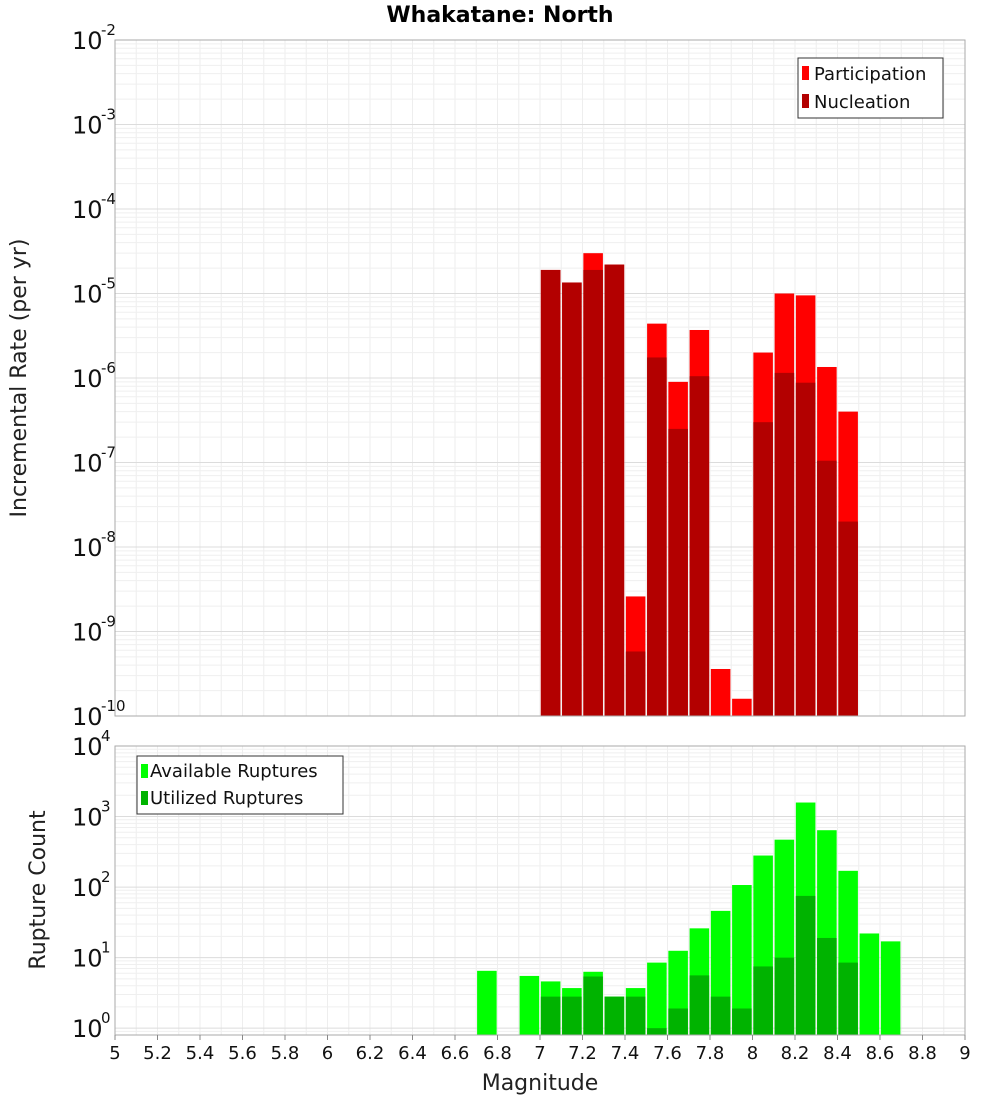 The width and height of the screenshot is (1000, 1100). I want to click on bottom-y-tick-exponent: 0, so click(106, 1018).